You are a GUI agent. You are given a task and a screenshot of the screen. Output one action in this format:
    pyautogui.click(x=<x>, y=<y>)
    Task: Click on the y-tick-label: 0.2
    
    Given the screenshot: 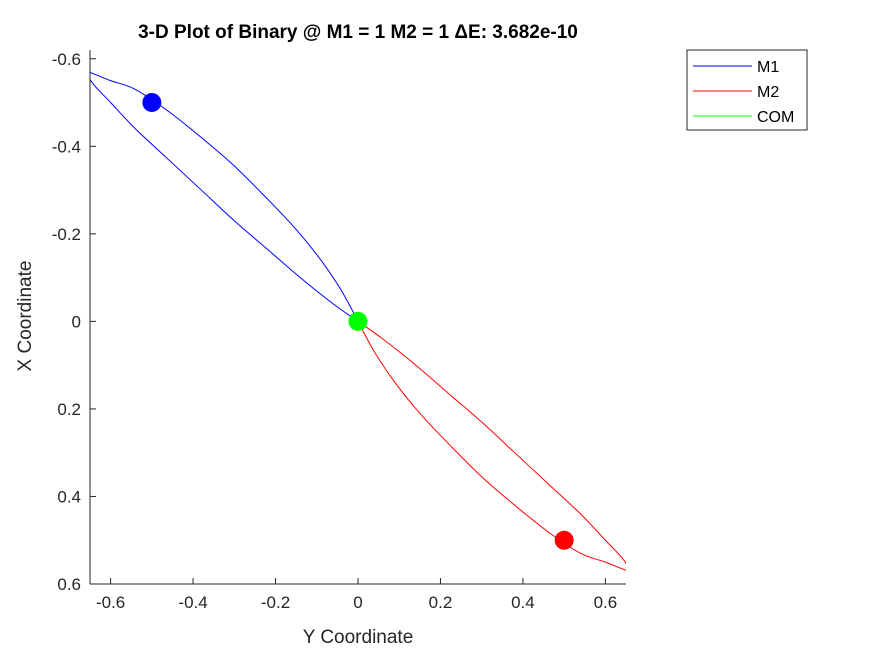 What is the action you would take?
    pyautogui.click(x=69, y=409)
    